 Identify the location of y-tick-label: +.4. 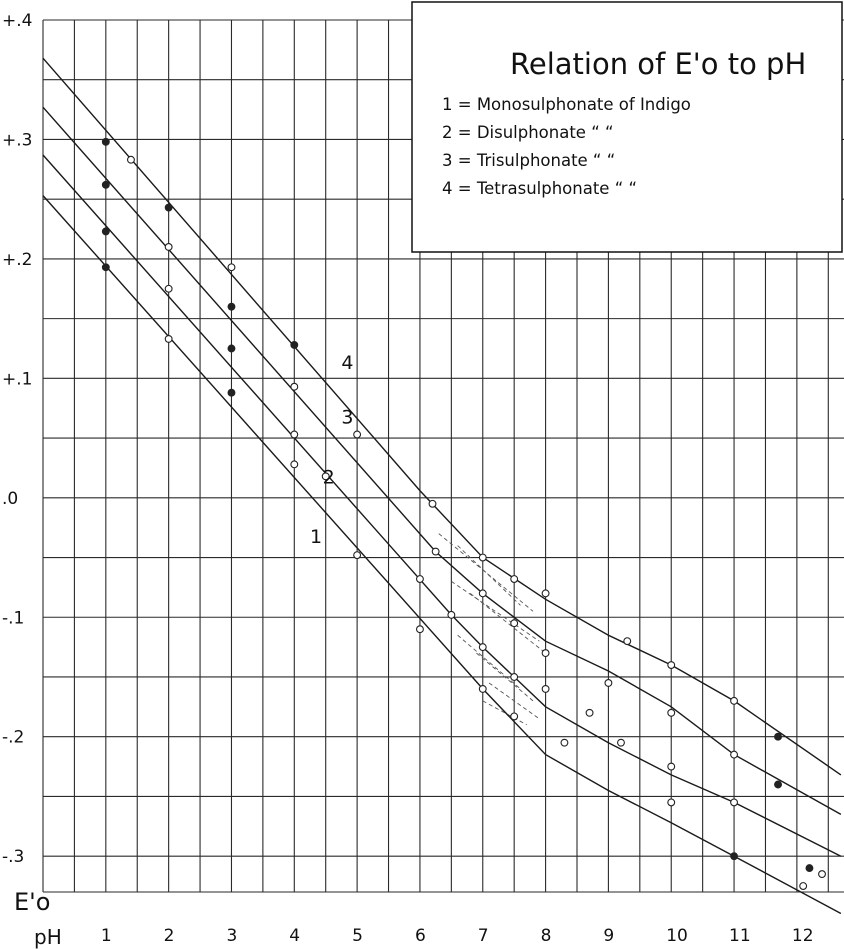
(17, 21).